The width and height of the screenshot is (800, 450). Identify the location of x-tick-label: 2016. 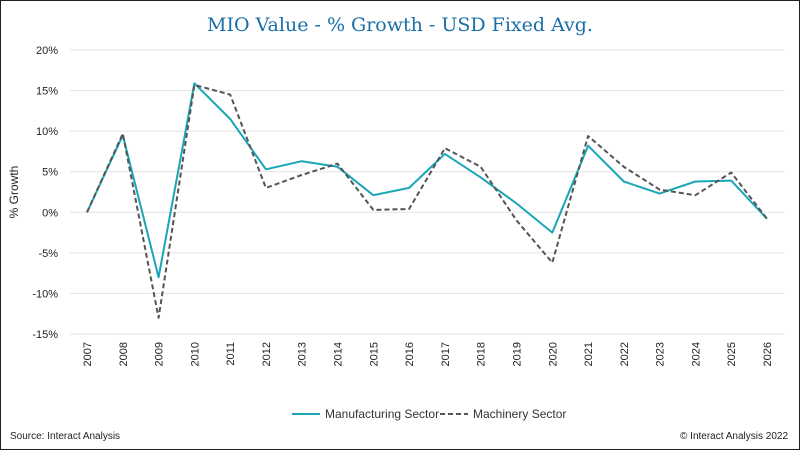
(410, 354).